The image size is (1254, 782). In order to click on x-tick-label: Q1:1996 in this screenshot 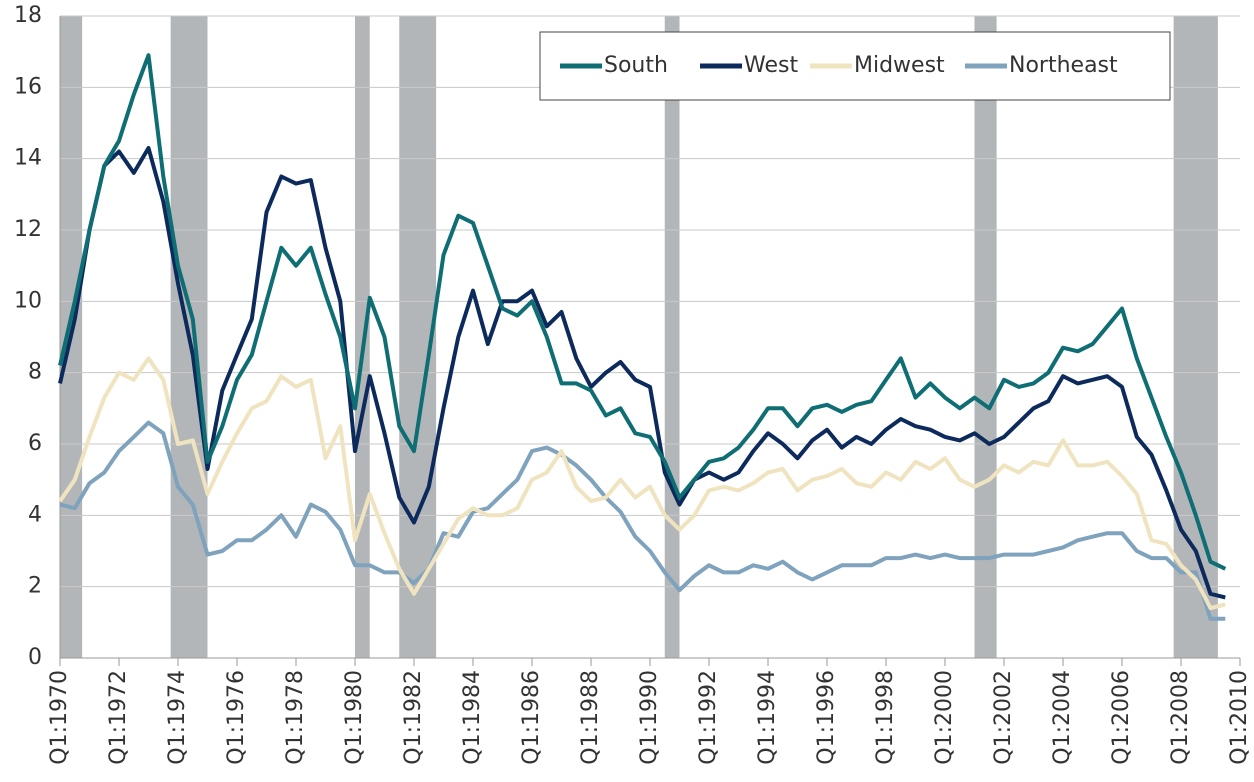, I will do `click(826, 717)`.